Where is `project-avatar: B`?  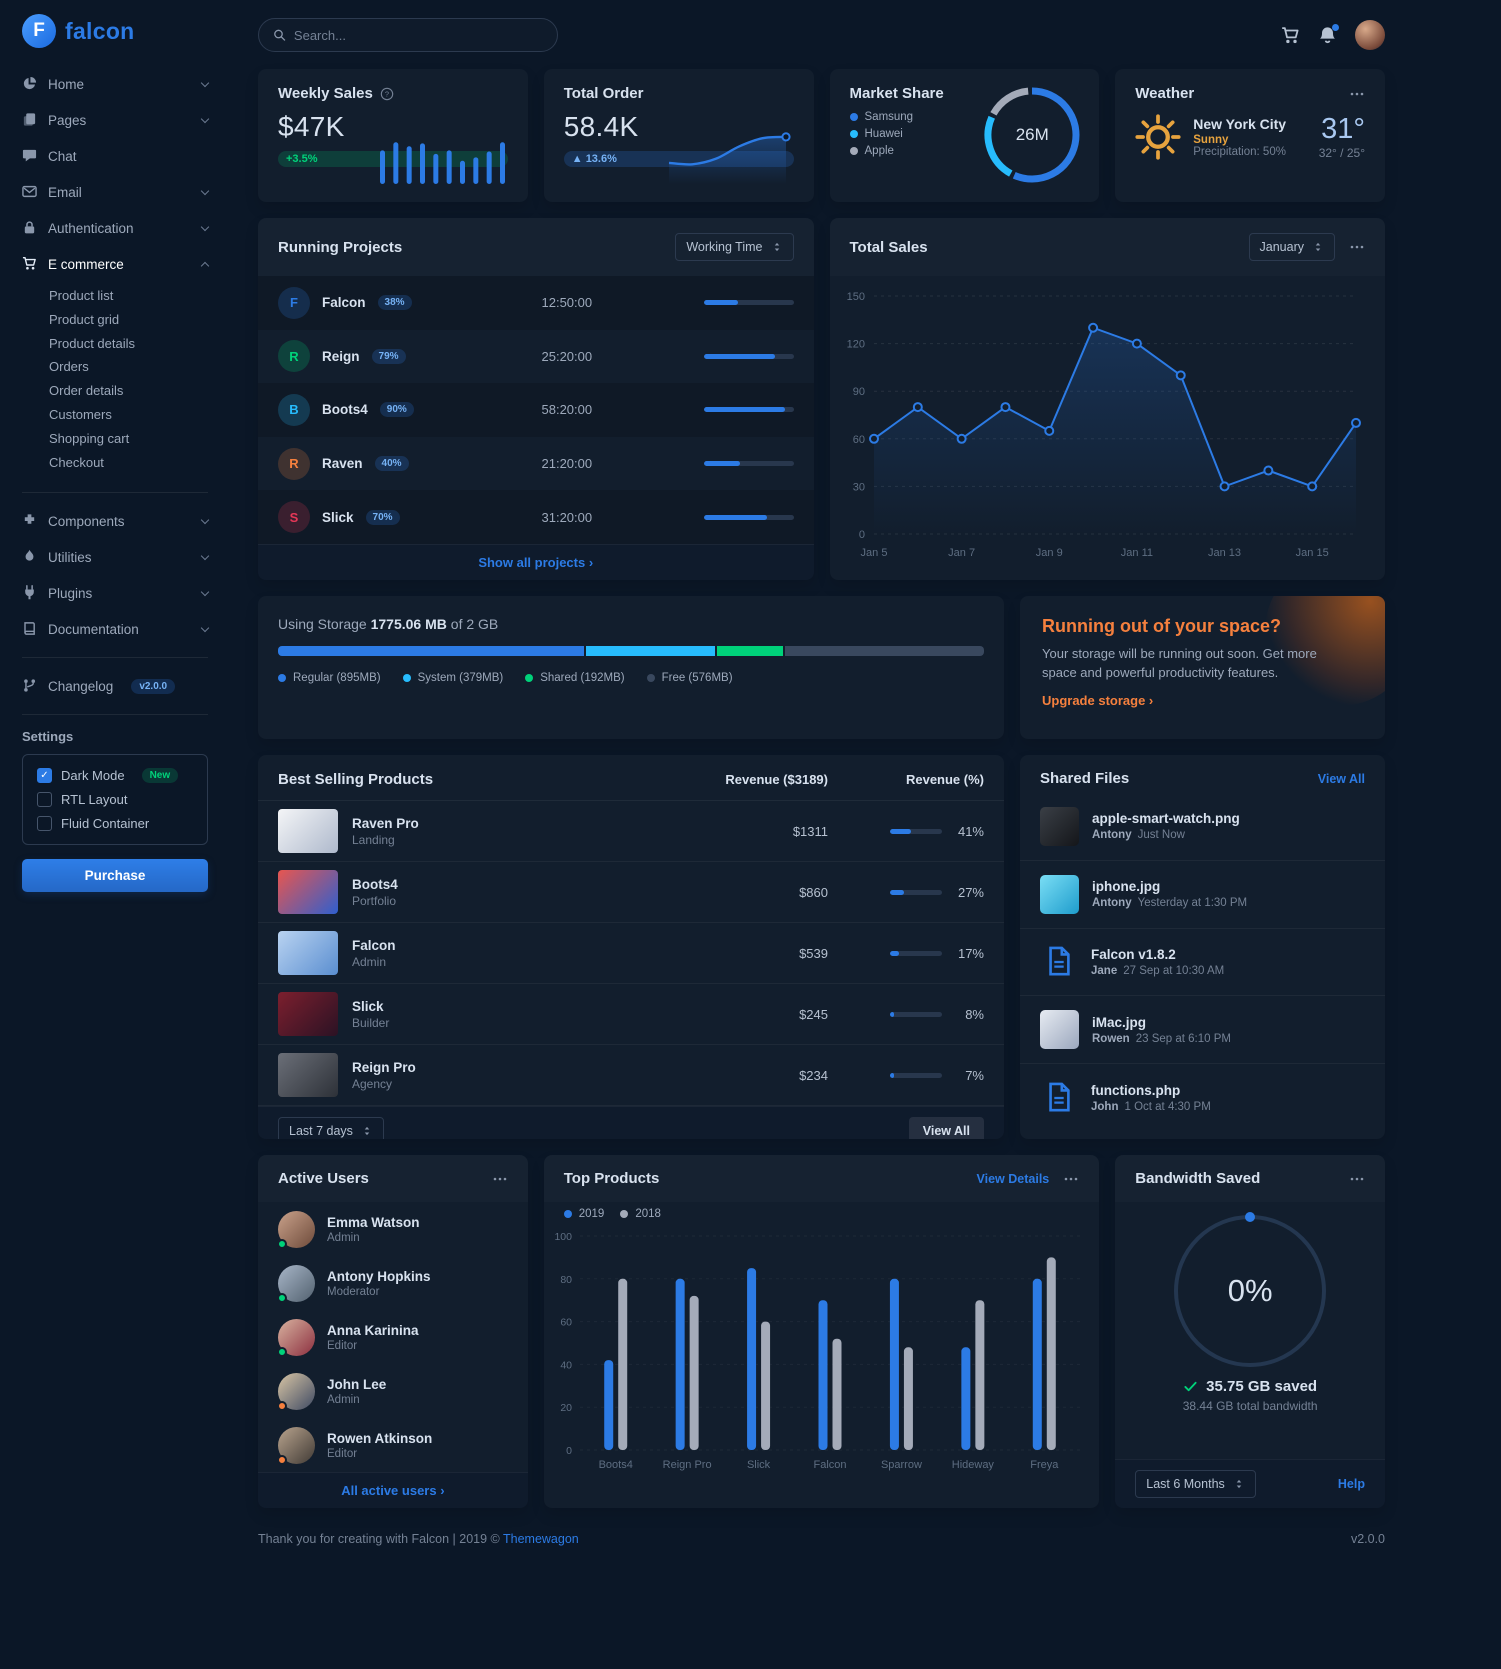 project-avatar: B is located at coordinates (294, 409).